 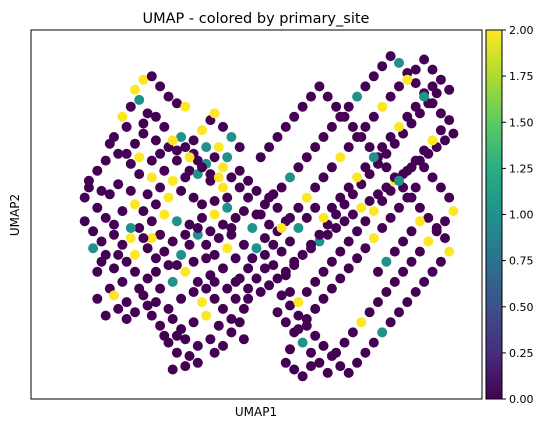 I want to click on colorbar, so click(x=494, y=214).